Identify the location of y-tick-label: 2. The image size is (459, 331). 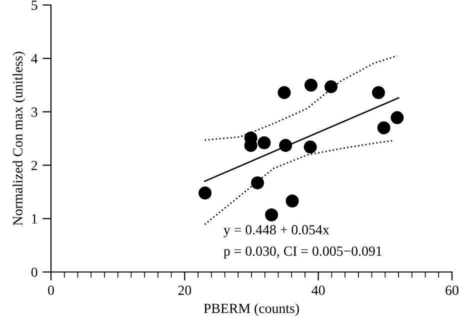
(34, 165).